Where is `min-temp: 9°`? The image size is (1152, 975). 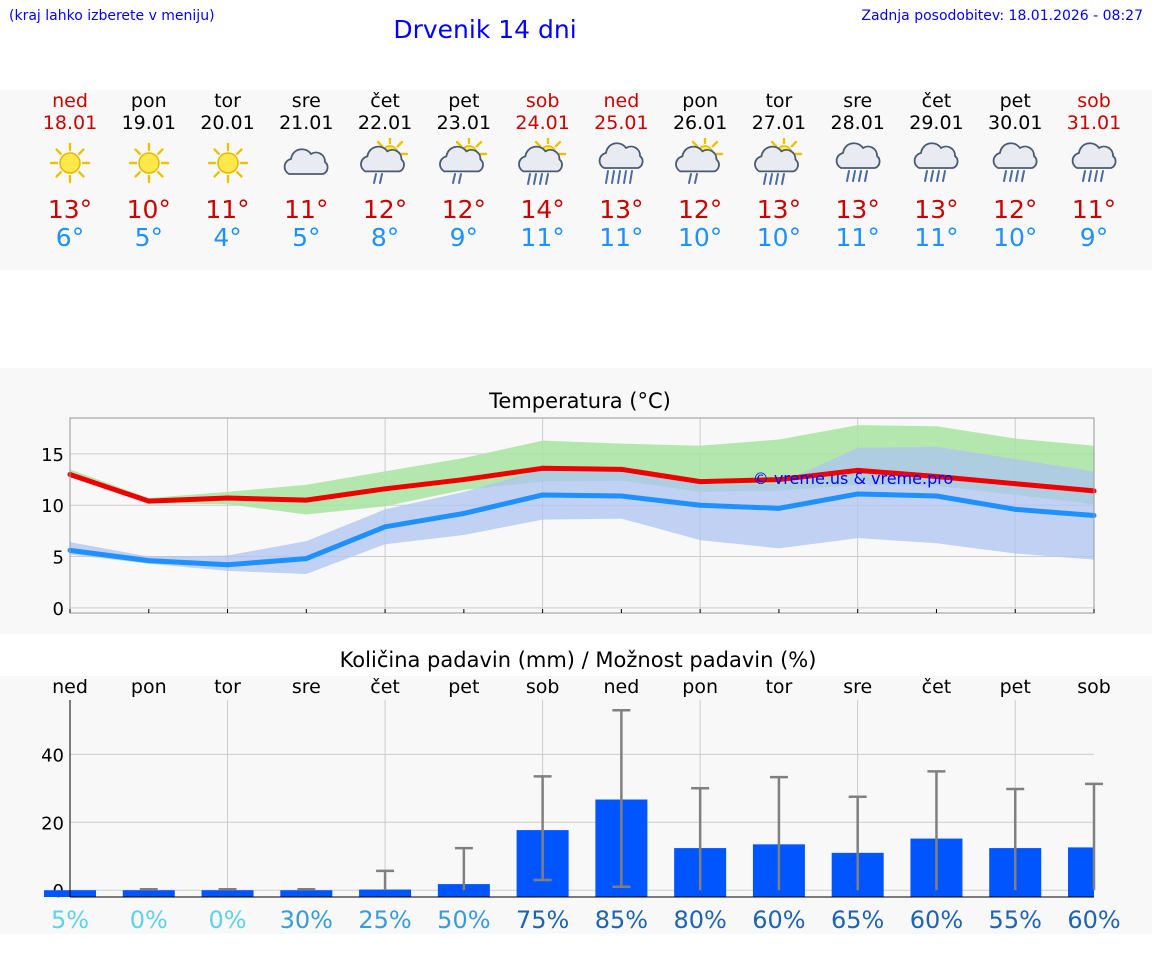
min-temp: 9° is located at coordinates (464, 237).